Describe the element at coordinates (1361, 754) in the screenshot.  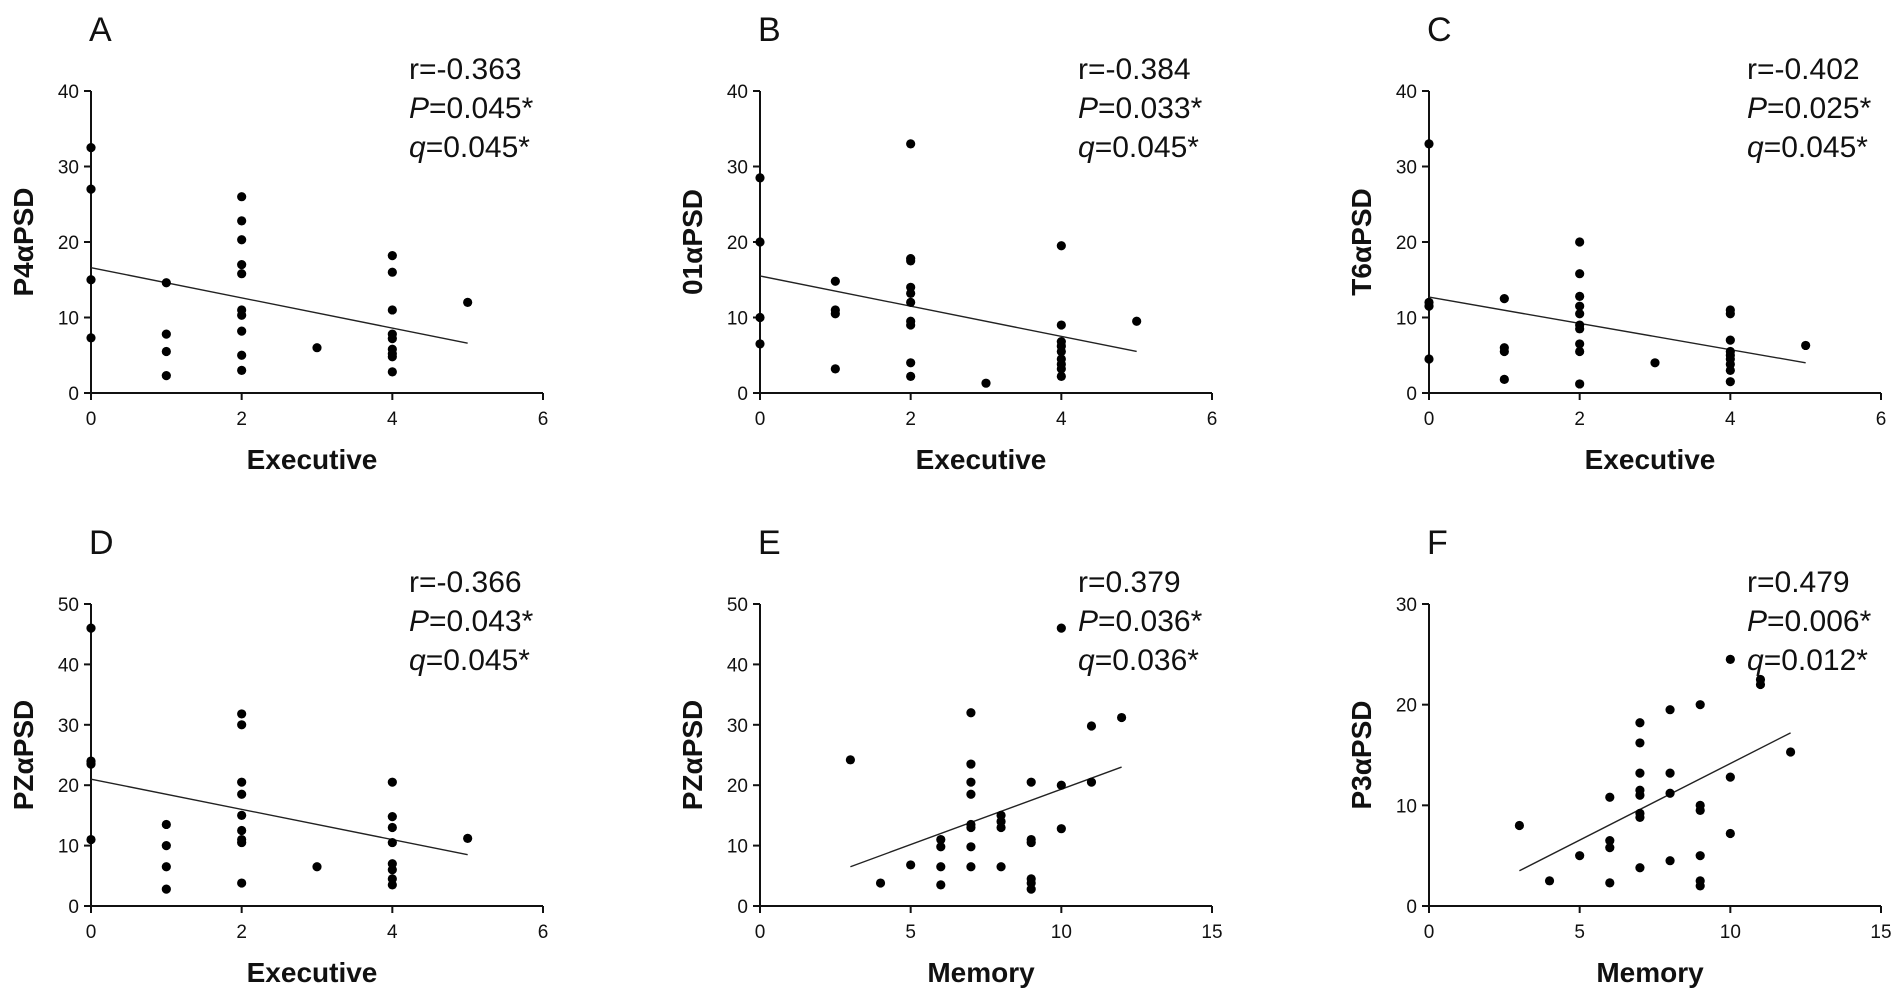
I see `y-axis-title: P3αPSD` at that location.